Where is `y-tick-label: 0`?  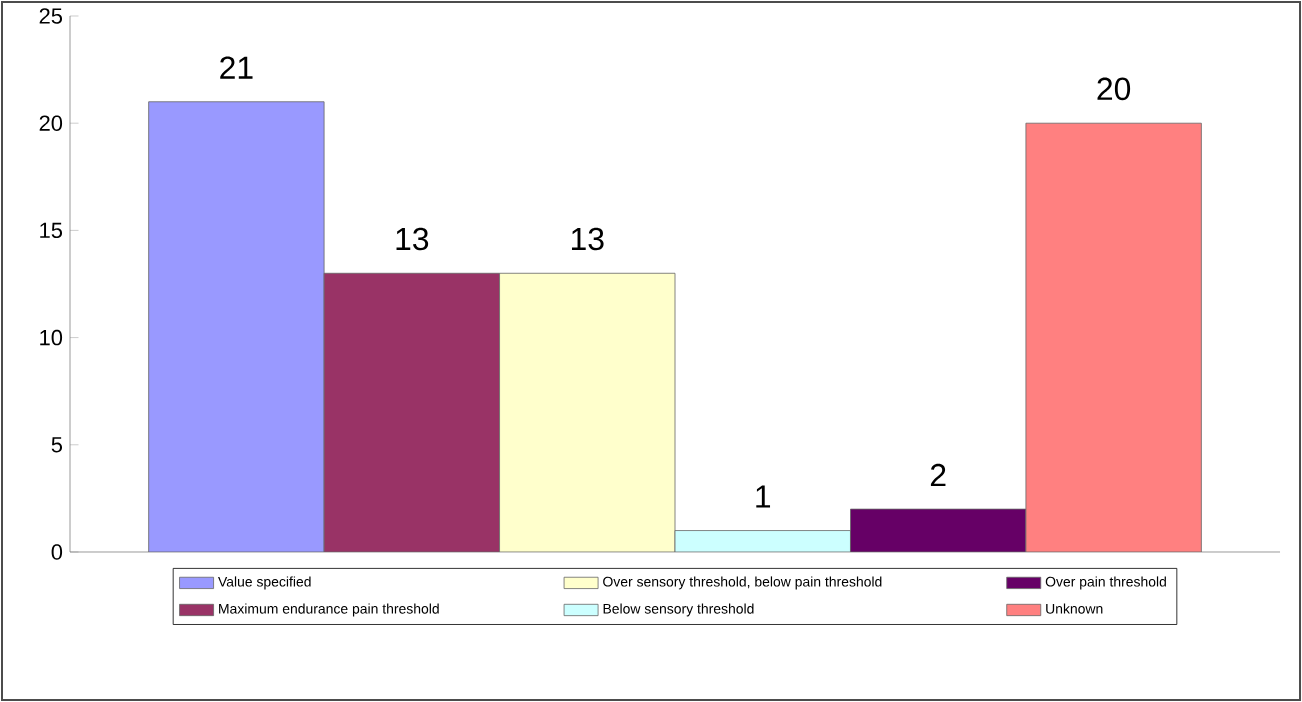 y-tick-label: 0 is located at coordinates (57, 552).